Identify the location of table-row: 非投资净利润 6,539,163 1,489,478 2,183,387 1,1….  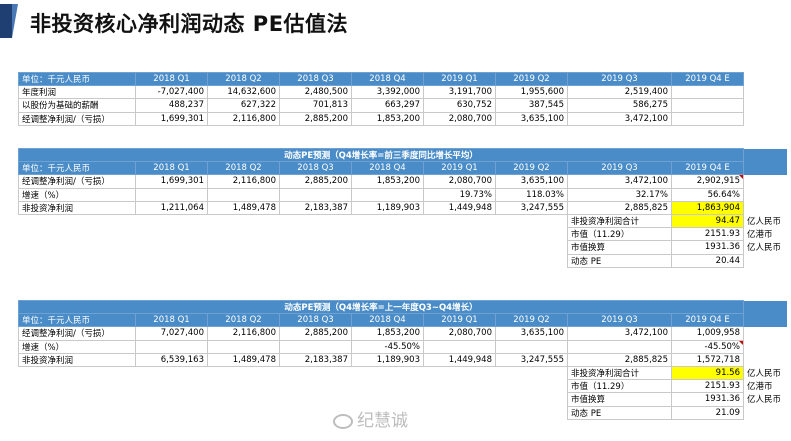
(403, 359).